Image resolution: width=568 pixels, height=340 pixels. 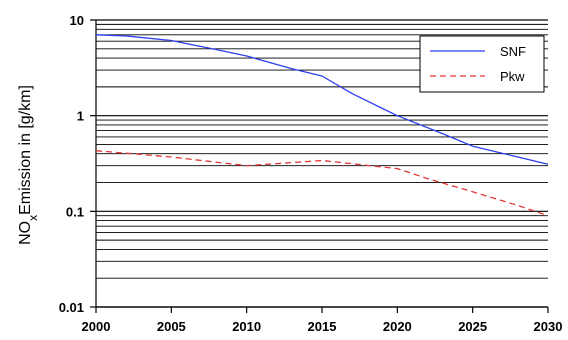 What do you see at coordinates (75, 211) in the screenshot?
I see `y-tick-label: 0.1` at bounding box center [75, 211].